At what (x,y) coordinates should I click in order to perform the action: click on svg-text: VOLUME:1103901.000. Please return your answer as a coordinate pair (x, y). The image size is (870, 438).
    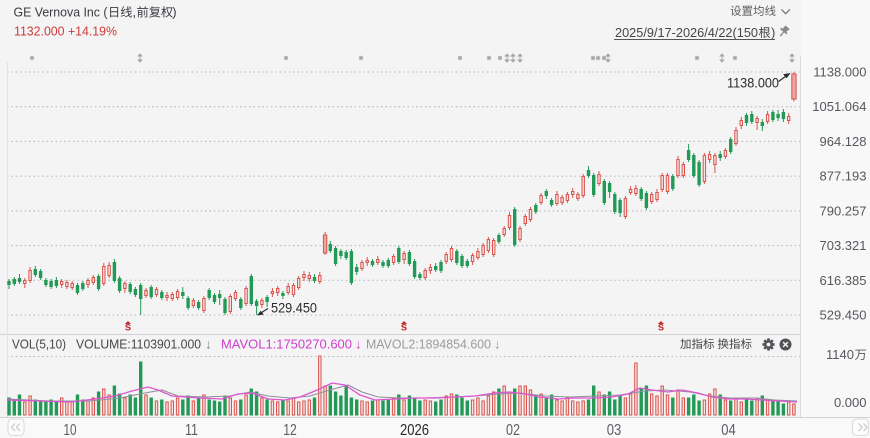
    Looking at the image, I should click on (138, 345).